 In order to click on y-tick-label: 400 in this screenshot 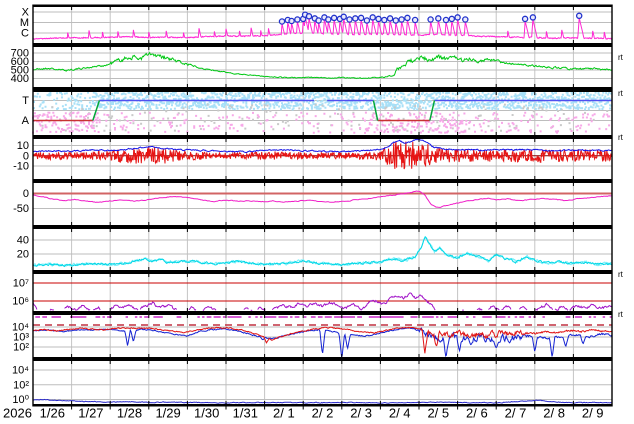, I will do `click(20, 79)`.